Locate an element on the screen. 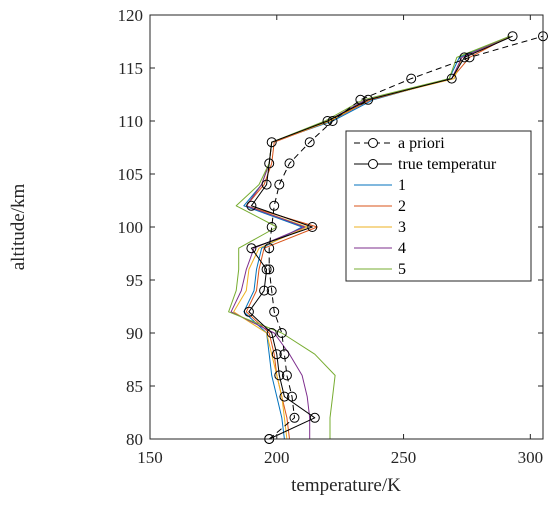 This screenshot has height=506, width=550. y-tick-label: 115 is located at coordinates (130, 68).